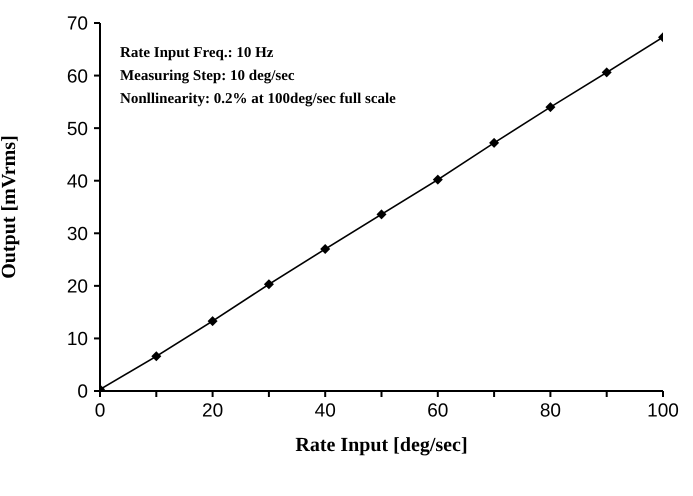 Image resolution: width=693 pixels, height=496 pixels. Describe the element at coordinates (258, 99) in the screenshot. I see `annotation: Nonllinearity: 0.2% at 100deg/sec full scale` at that location.